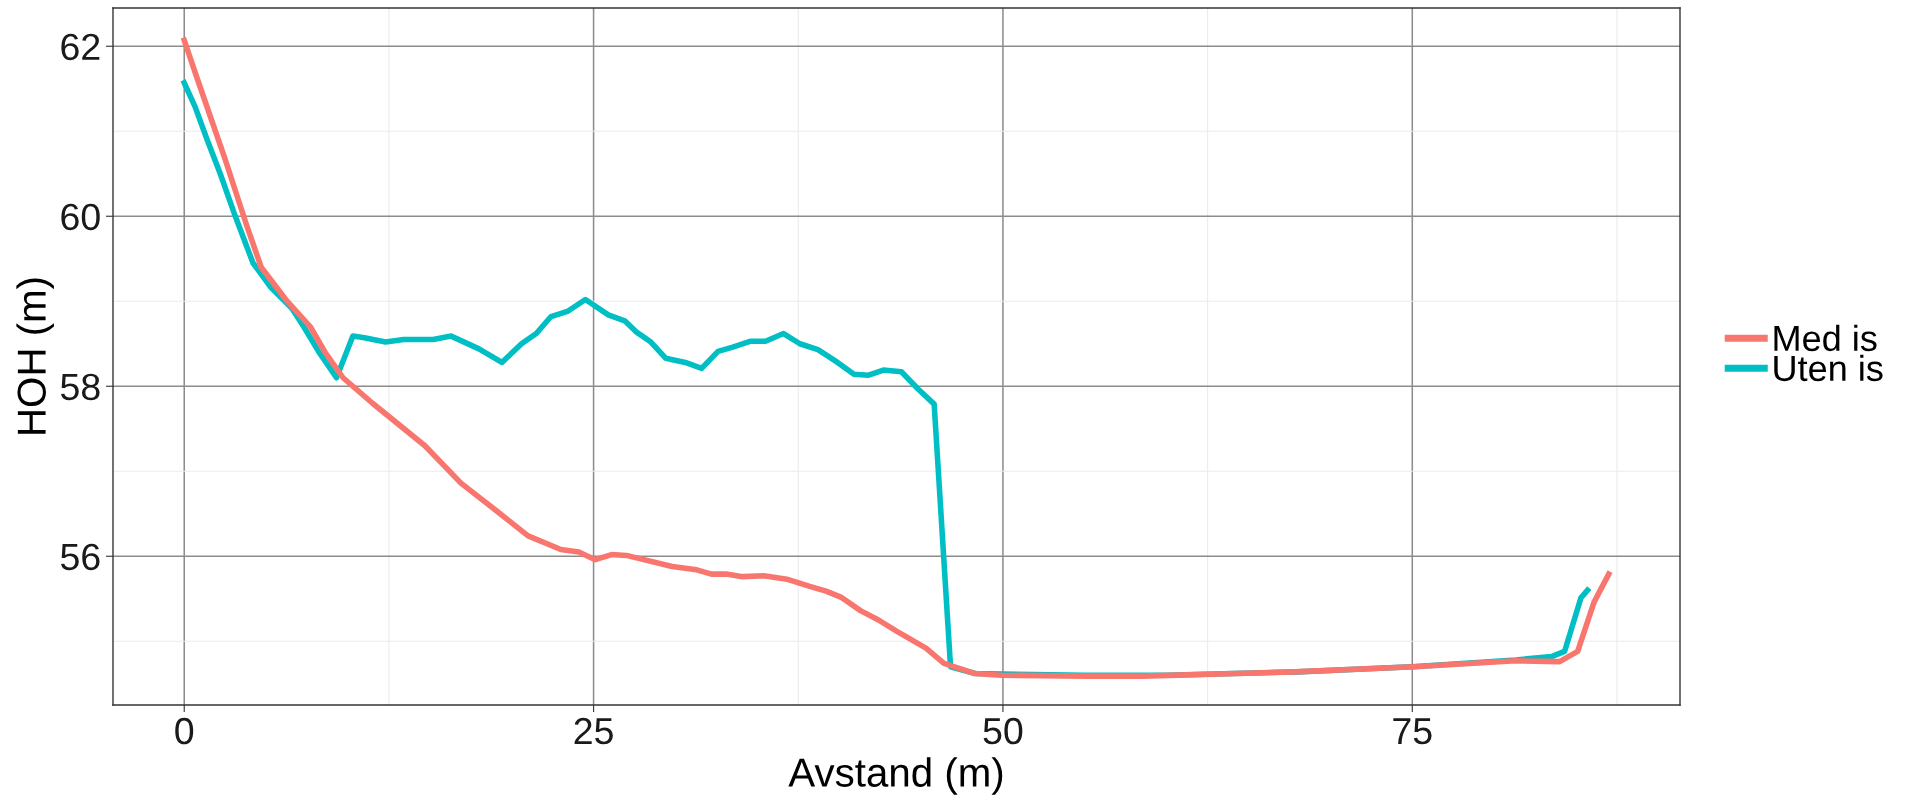  What do you see at coordinates (80, 47) in the screenshot?
I see `y-tick-label: 62` at bounding box center [80, 47].